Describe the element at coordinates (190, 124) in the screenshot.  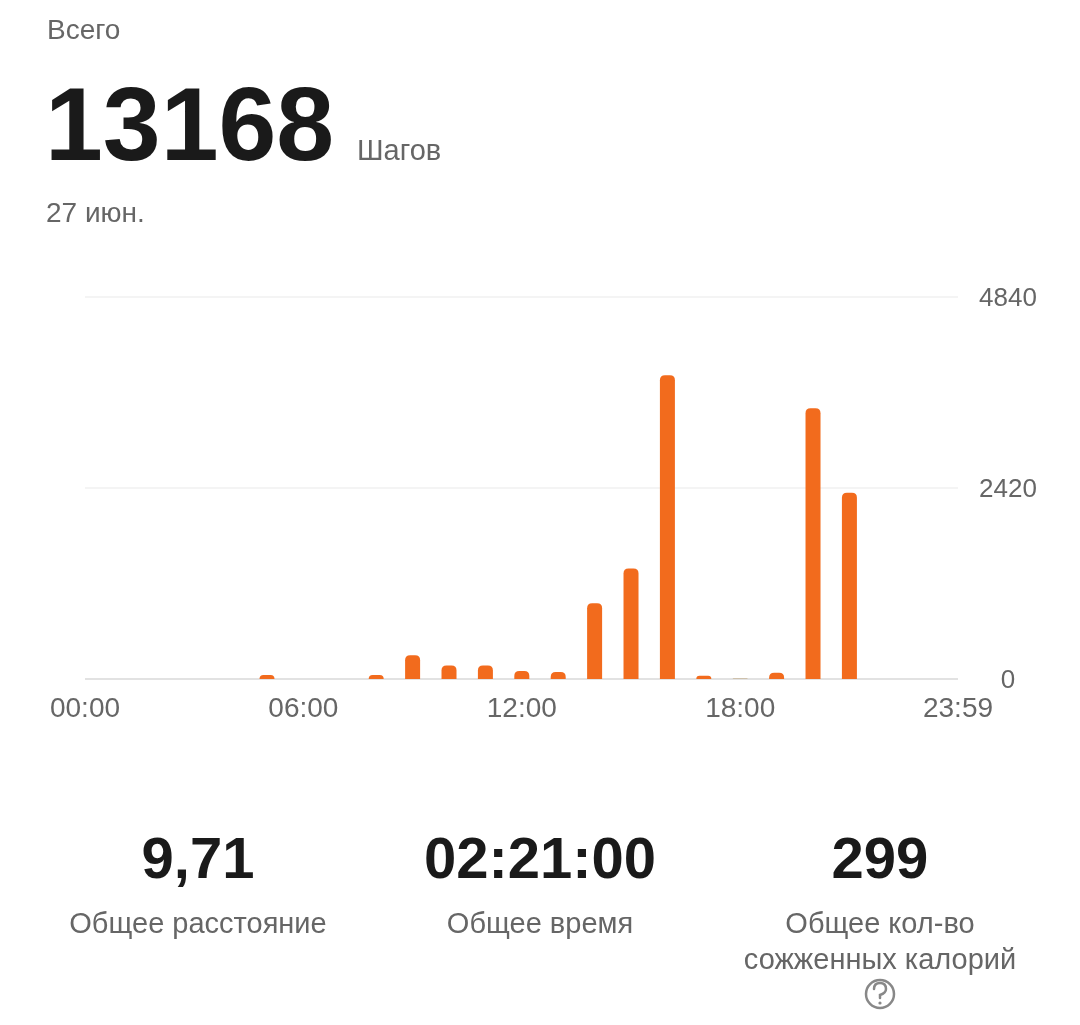
I see `text: 13168` at that location.